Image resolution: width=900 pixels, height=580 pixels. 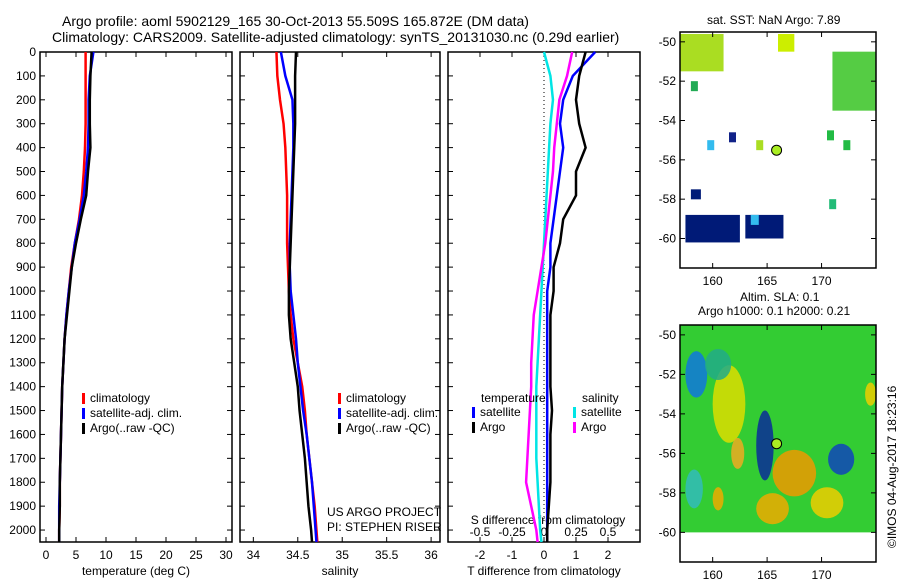 What do you see at coordinates (22, 434) in the screenshot?
I see `y-tick-label: 1600` at bounding box center [22, 434].